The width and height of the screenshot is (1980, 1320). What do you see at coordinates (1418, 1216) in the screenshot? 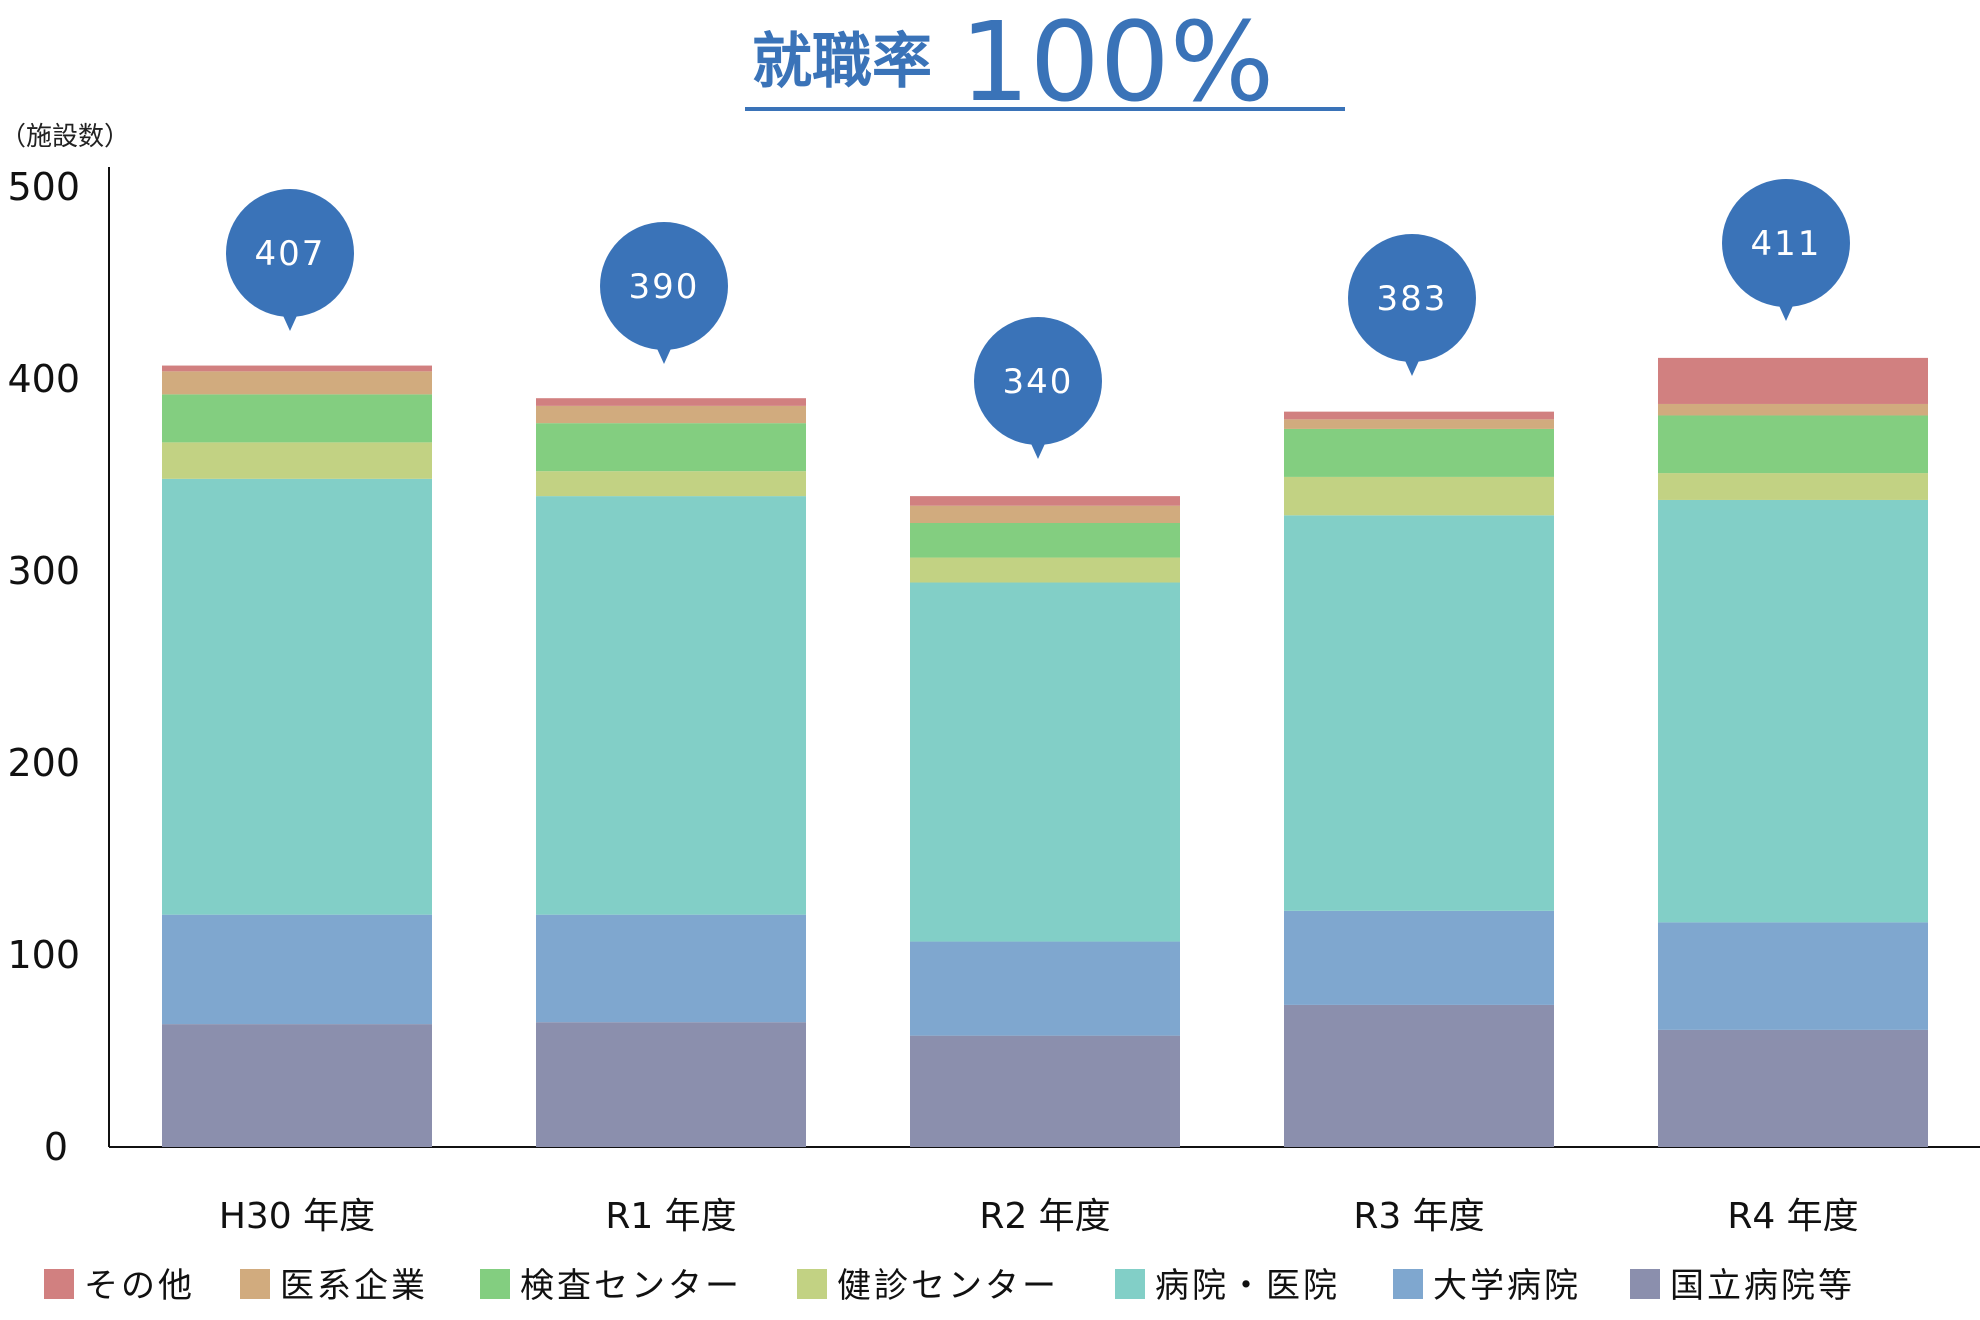
I see `x-tick-label: R3 年度` at bounding box center [1418, 1216].